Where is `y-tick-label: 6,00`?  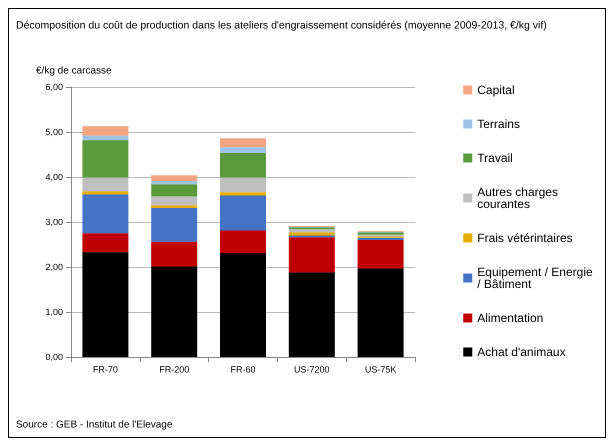
y-tick-label: 6,00 is located at coordinates (54, 87).